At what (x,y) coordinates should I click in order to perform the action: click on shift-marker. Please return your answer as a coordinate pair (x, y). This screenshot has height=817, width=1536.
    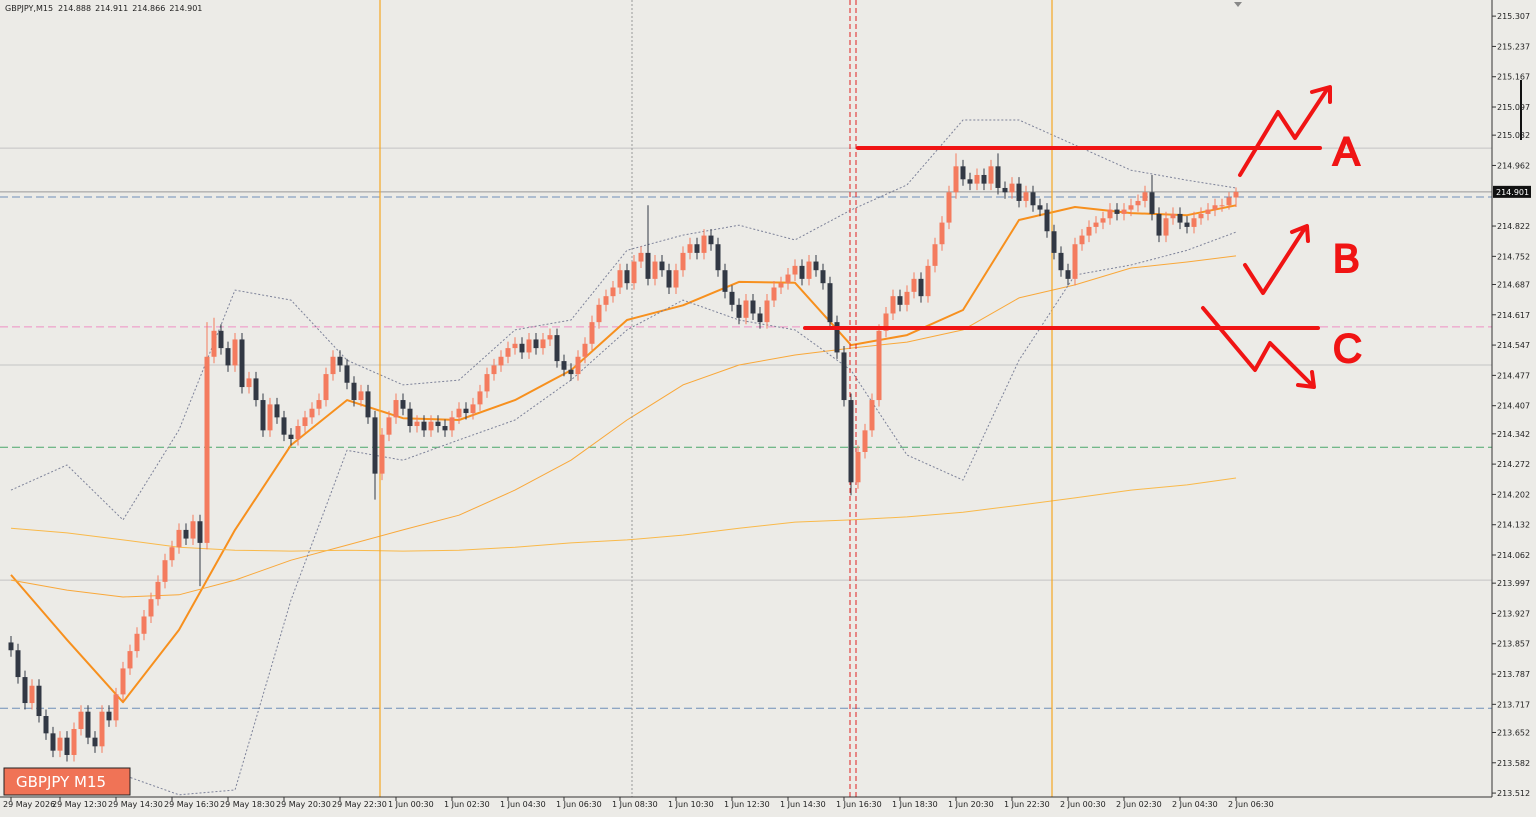
    Looking at the image, I should click on (1238, 4).